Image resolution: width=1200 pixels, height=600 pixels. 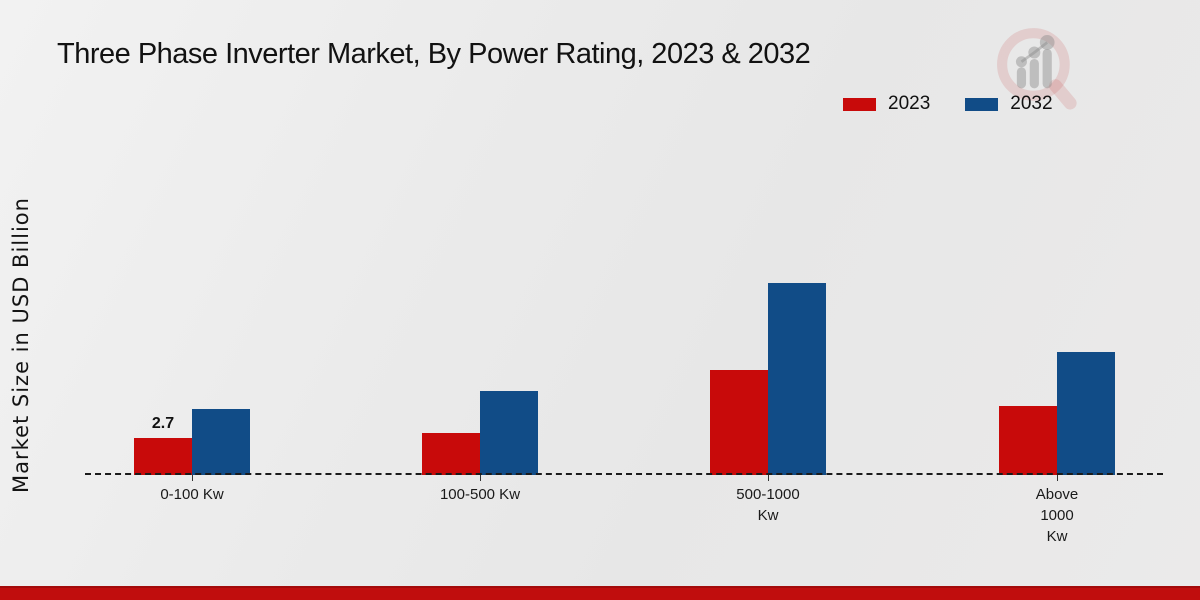 What do you see at coordinates (1057, 515) in the screenshot?
I see `x-axis-category-label: Above 1000 Kw` at bounding box center [1057, 515].